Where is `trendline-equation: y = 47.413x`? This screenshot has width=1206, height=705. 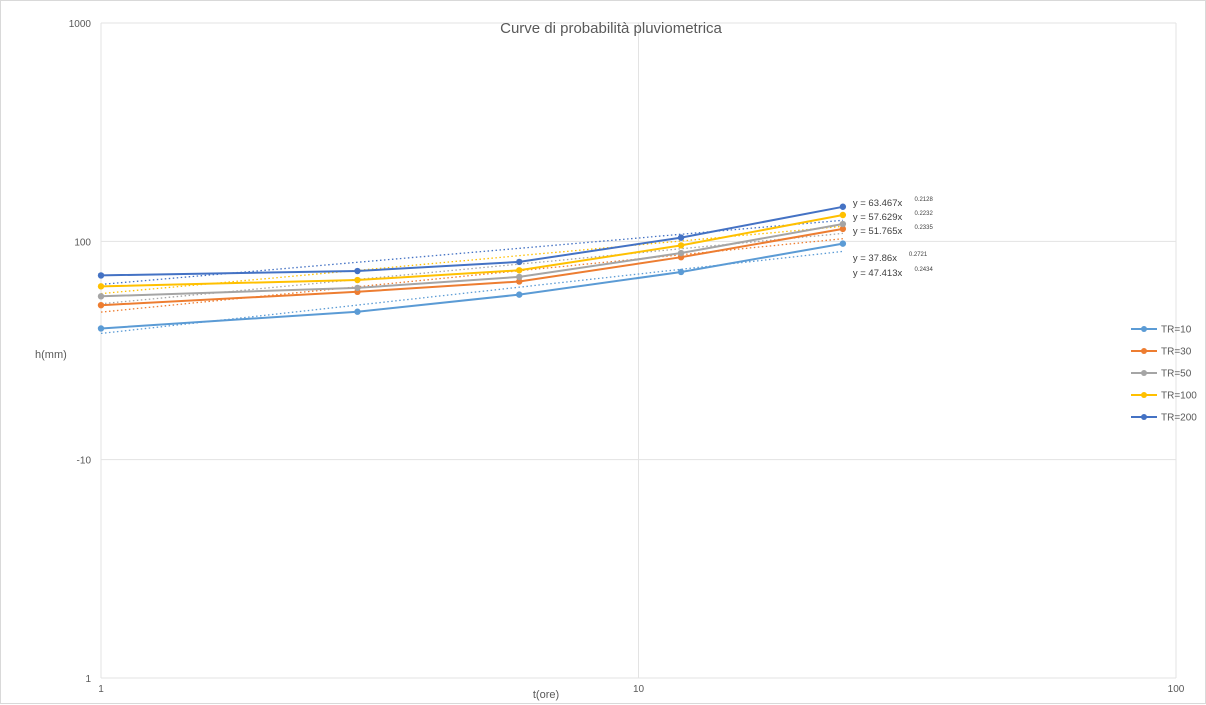
trendline-equation: y = 47.413x is located at coordinates (878, 273).